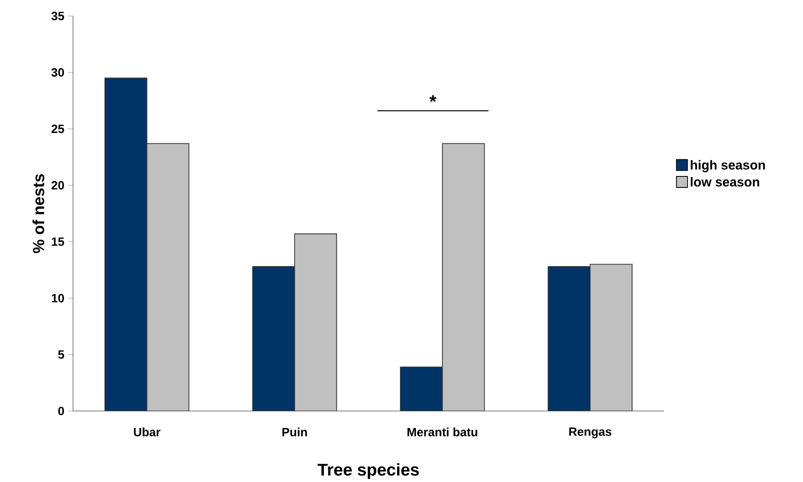 The height and width of the screenshot is (482, 803). I want to click on y-tick-label: 5, so click(61, 354).